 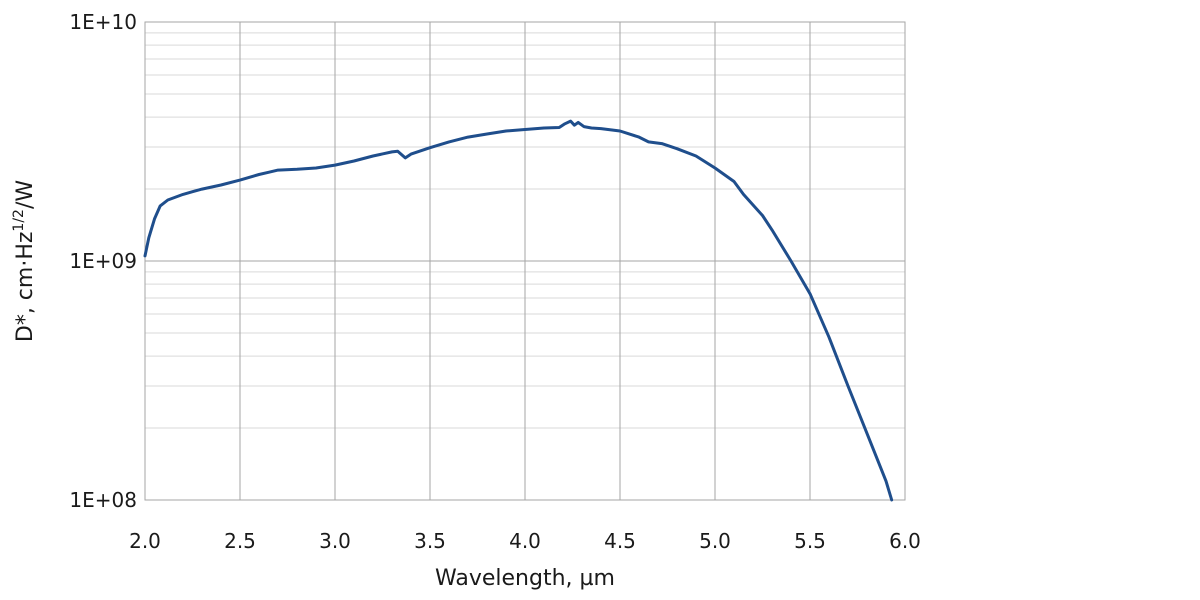 I want to click on x-tick-labels: 2.0 2.5 3.0 3.5 4.0 4.5 5.0 5.5 6.0, so click(x=525, y=541).